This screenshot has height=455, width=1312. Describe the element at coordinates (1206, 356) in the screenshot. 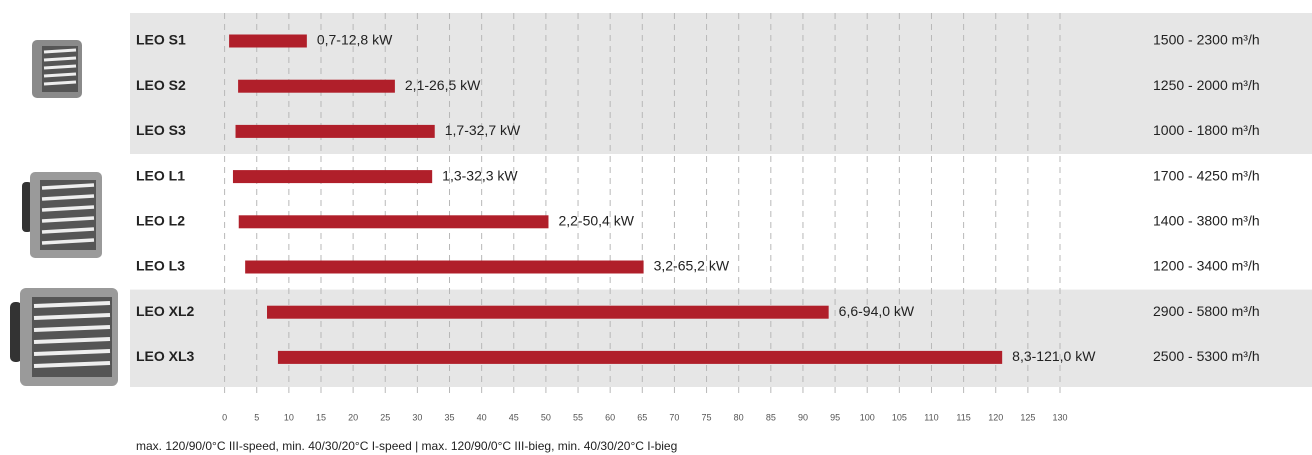

I see `airflow-label: 2500 - 5300 m³/h` at that location.